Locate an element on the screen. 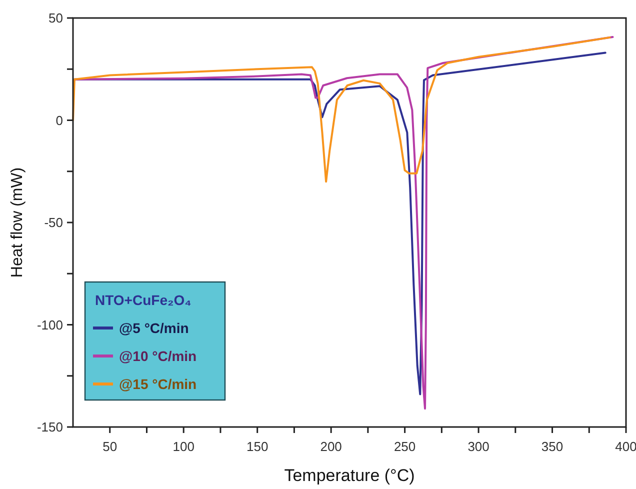  legend-title: NTO+CuFe₂O₄ is located at coordinates (143, 300).